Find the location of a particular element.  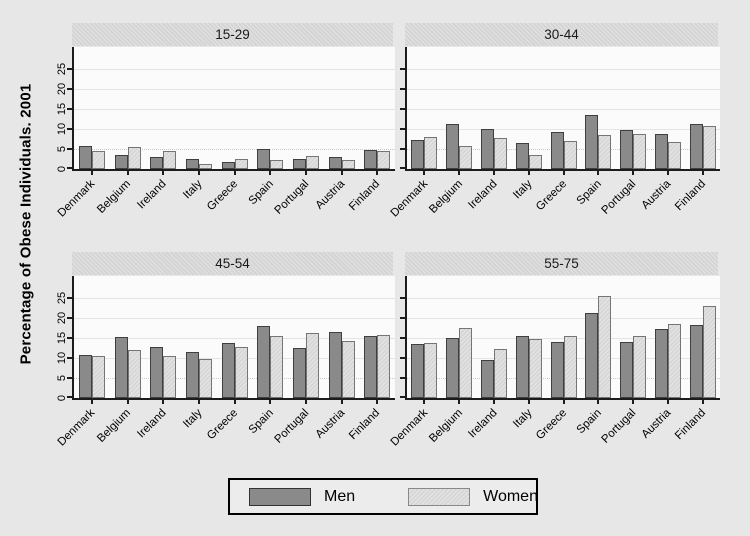

y-tick-label-15: 15 is located at coordinates (62, 109).